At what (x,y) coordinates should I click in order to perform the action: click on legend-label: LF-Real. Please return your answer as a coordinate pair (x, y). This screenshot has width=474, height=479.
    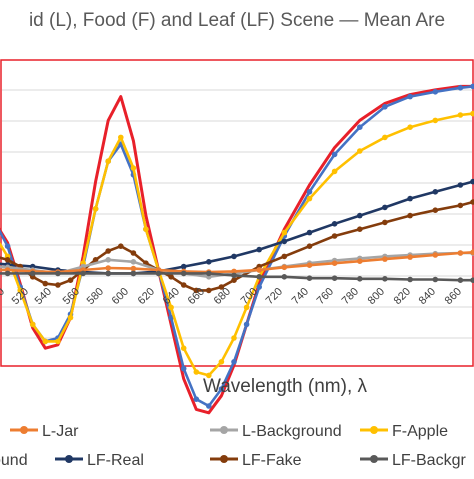
    Looking at the image, I should click on (115, 460).